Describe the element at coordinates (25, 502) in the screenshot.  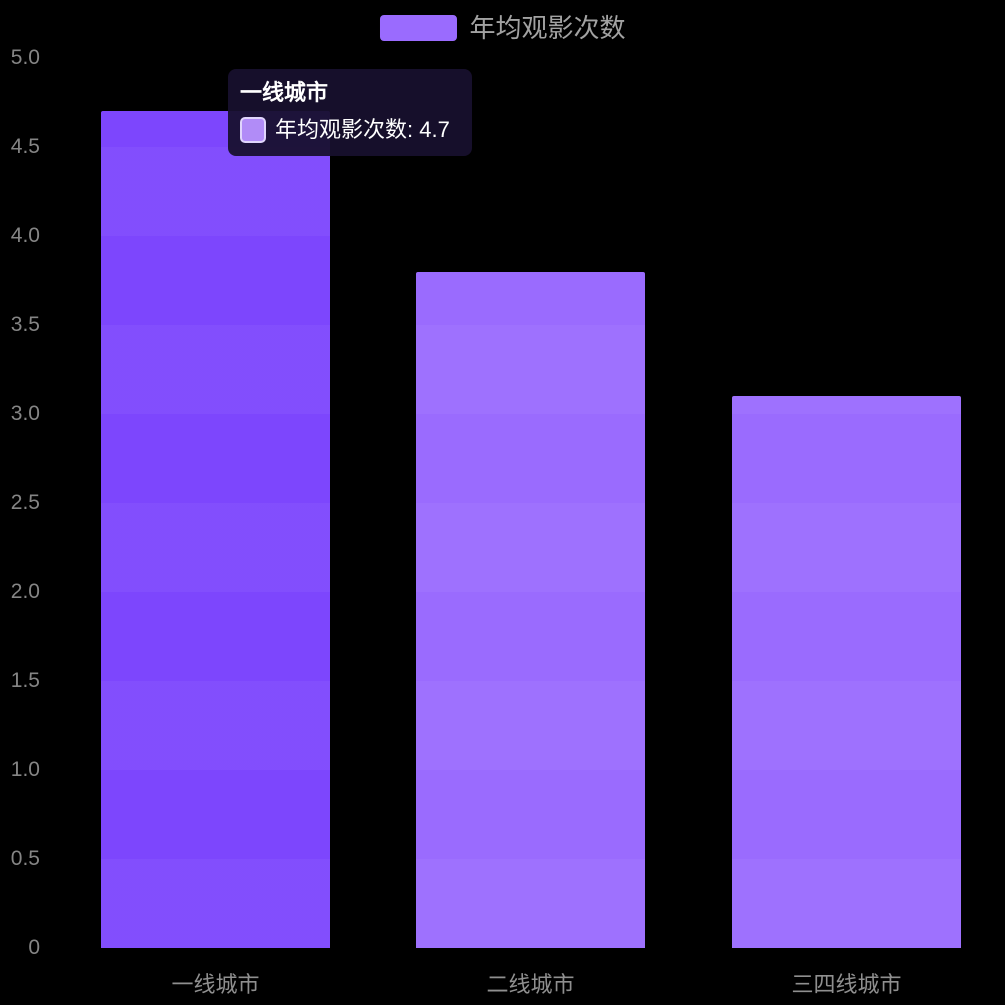
I see `y-axis-tick-label: 2.5` at that location.